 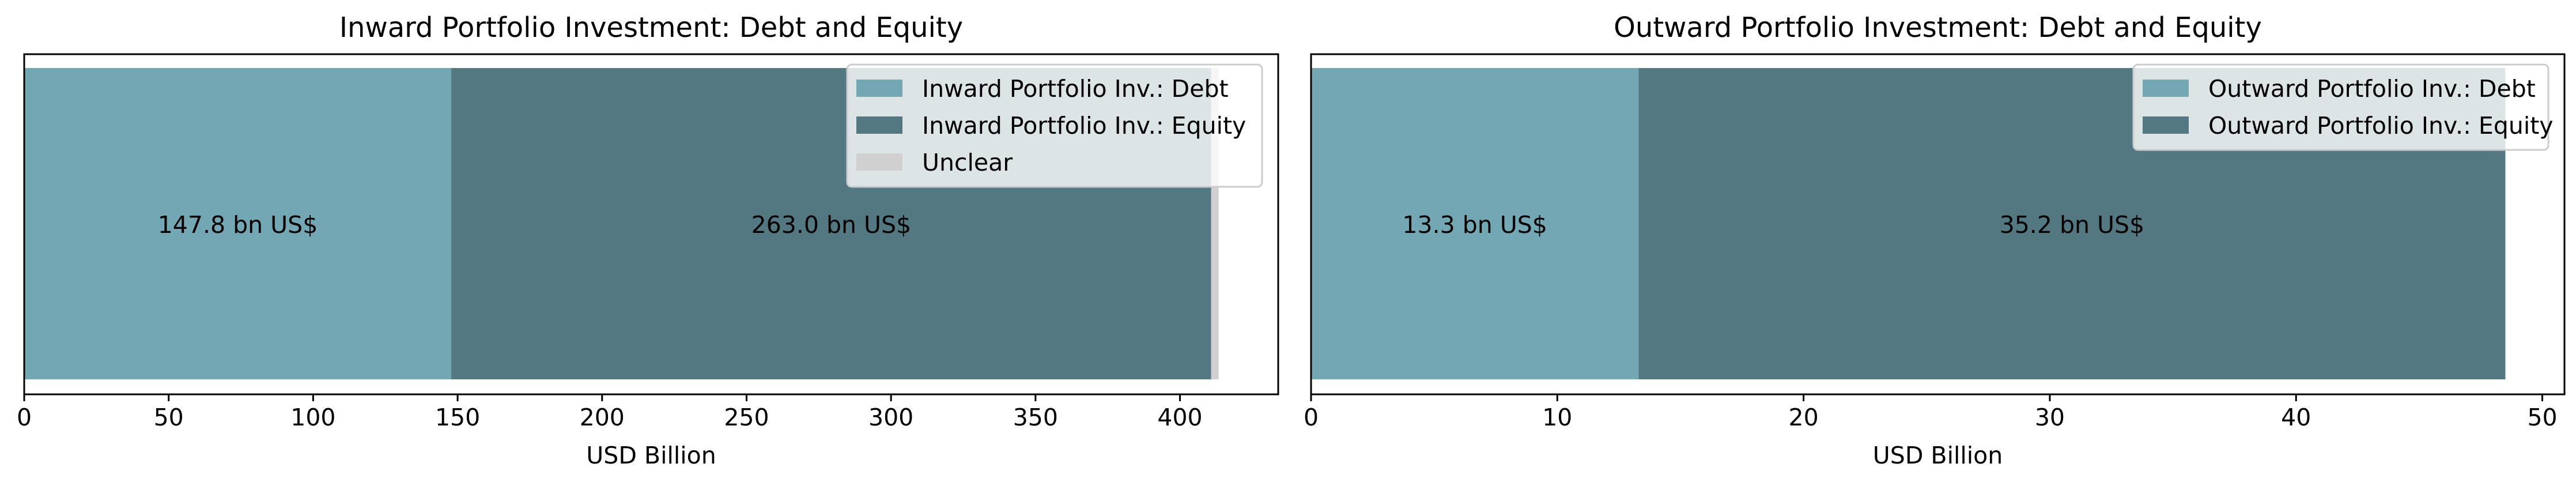 What do you see at coordinates (2050, 417) in the screenshot?
I see `x-tick-label: 30` at bounding box center [2050, 417].